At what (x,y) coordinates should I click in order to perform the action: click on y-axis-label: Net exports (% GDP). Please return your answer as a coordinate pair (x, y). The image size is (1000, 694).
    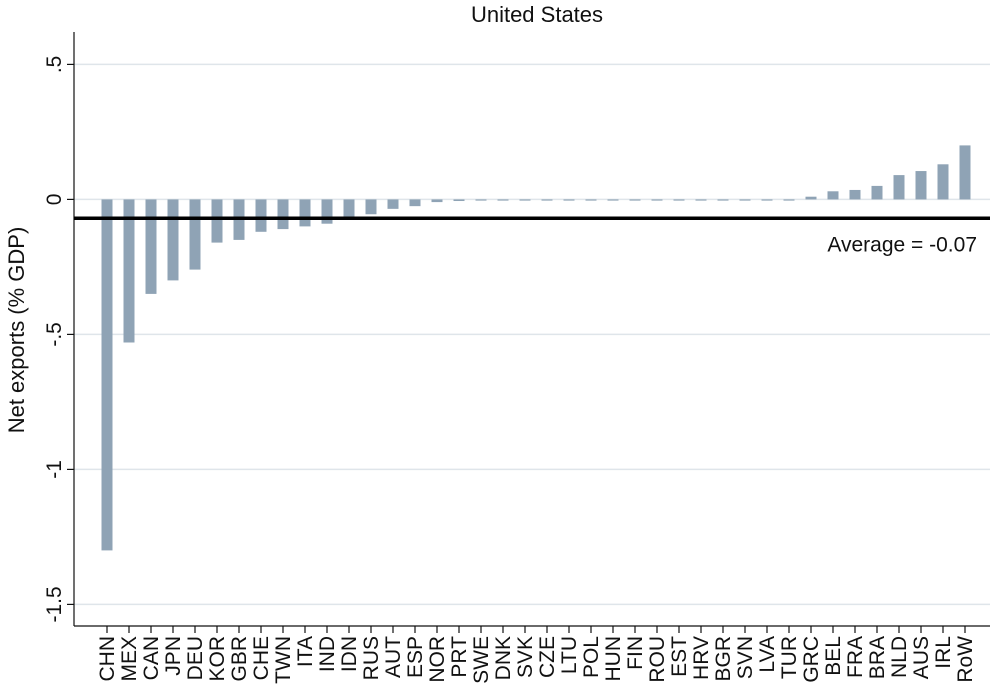
    Looking at the image, I should click on (16, 330).